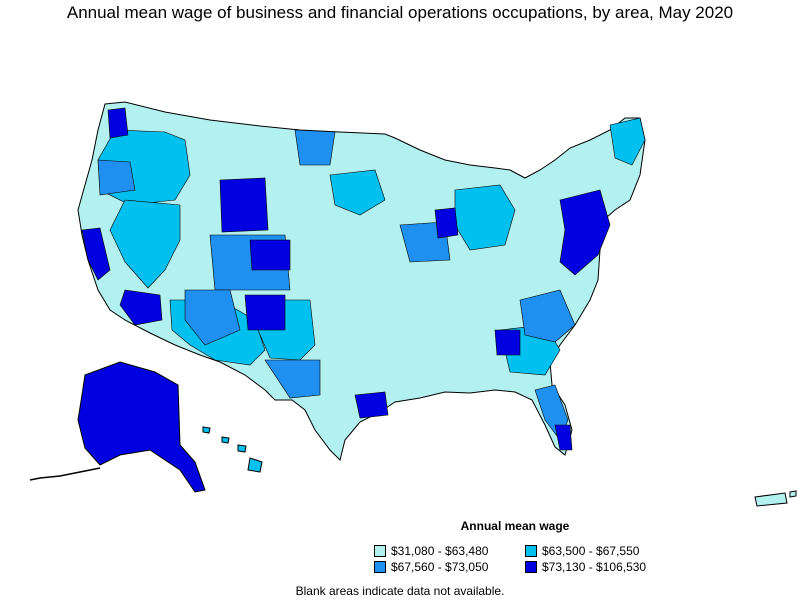 This screenshot has height=600, width=800. What do you see at coordinates (96, 254) in the screenshot?
I see `region-california-high` at bounding box center [96, 254].